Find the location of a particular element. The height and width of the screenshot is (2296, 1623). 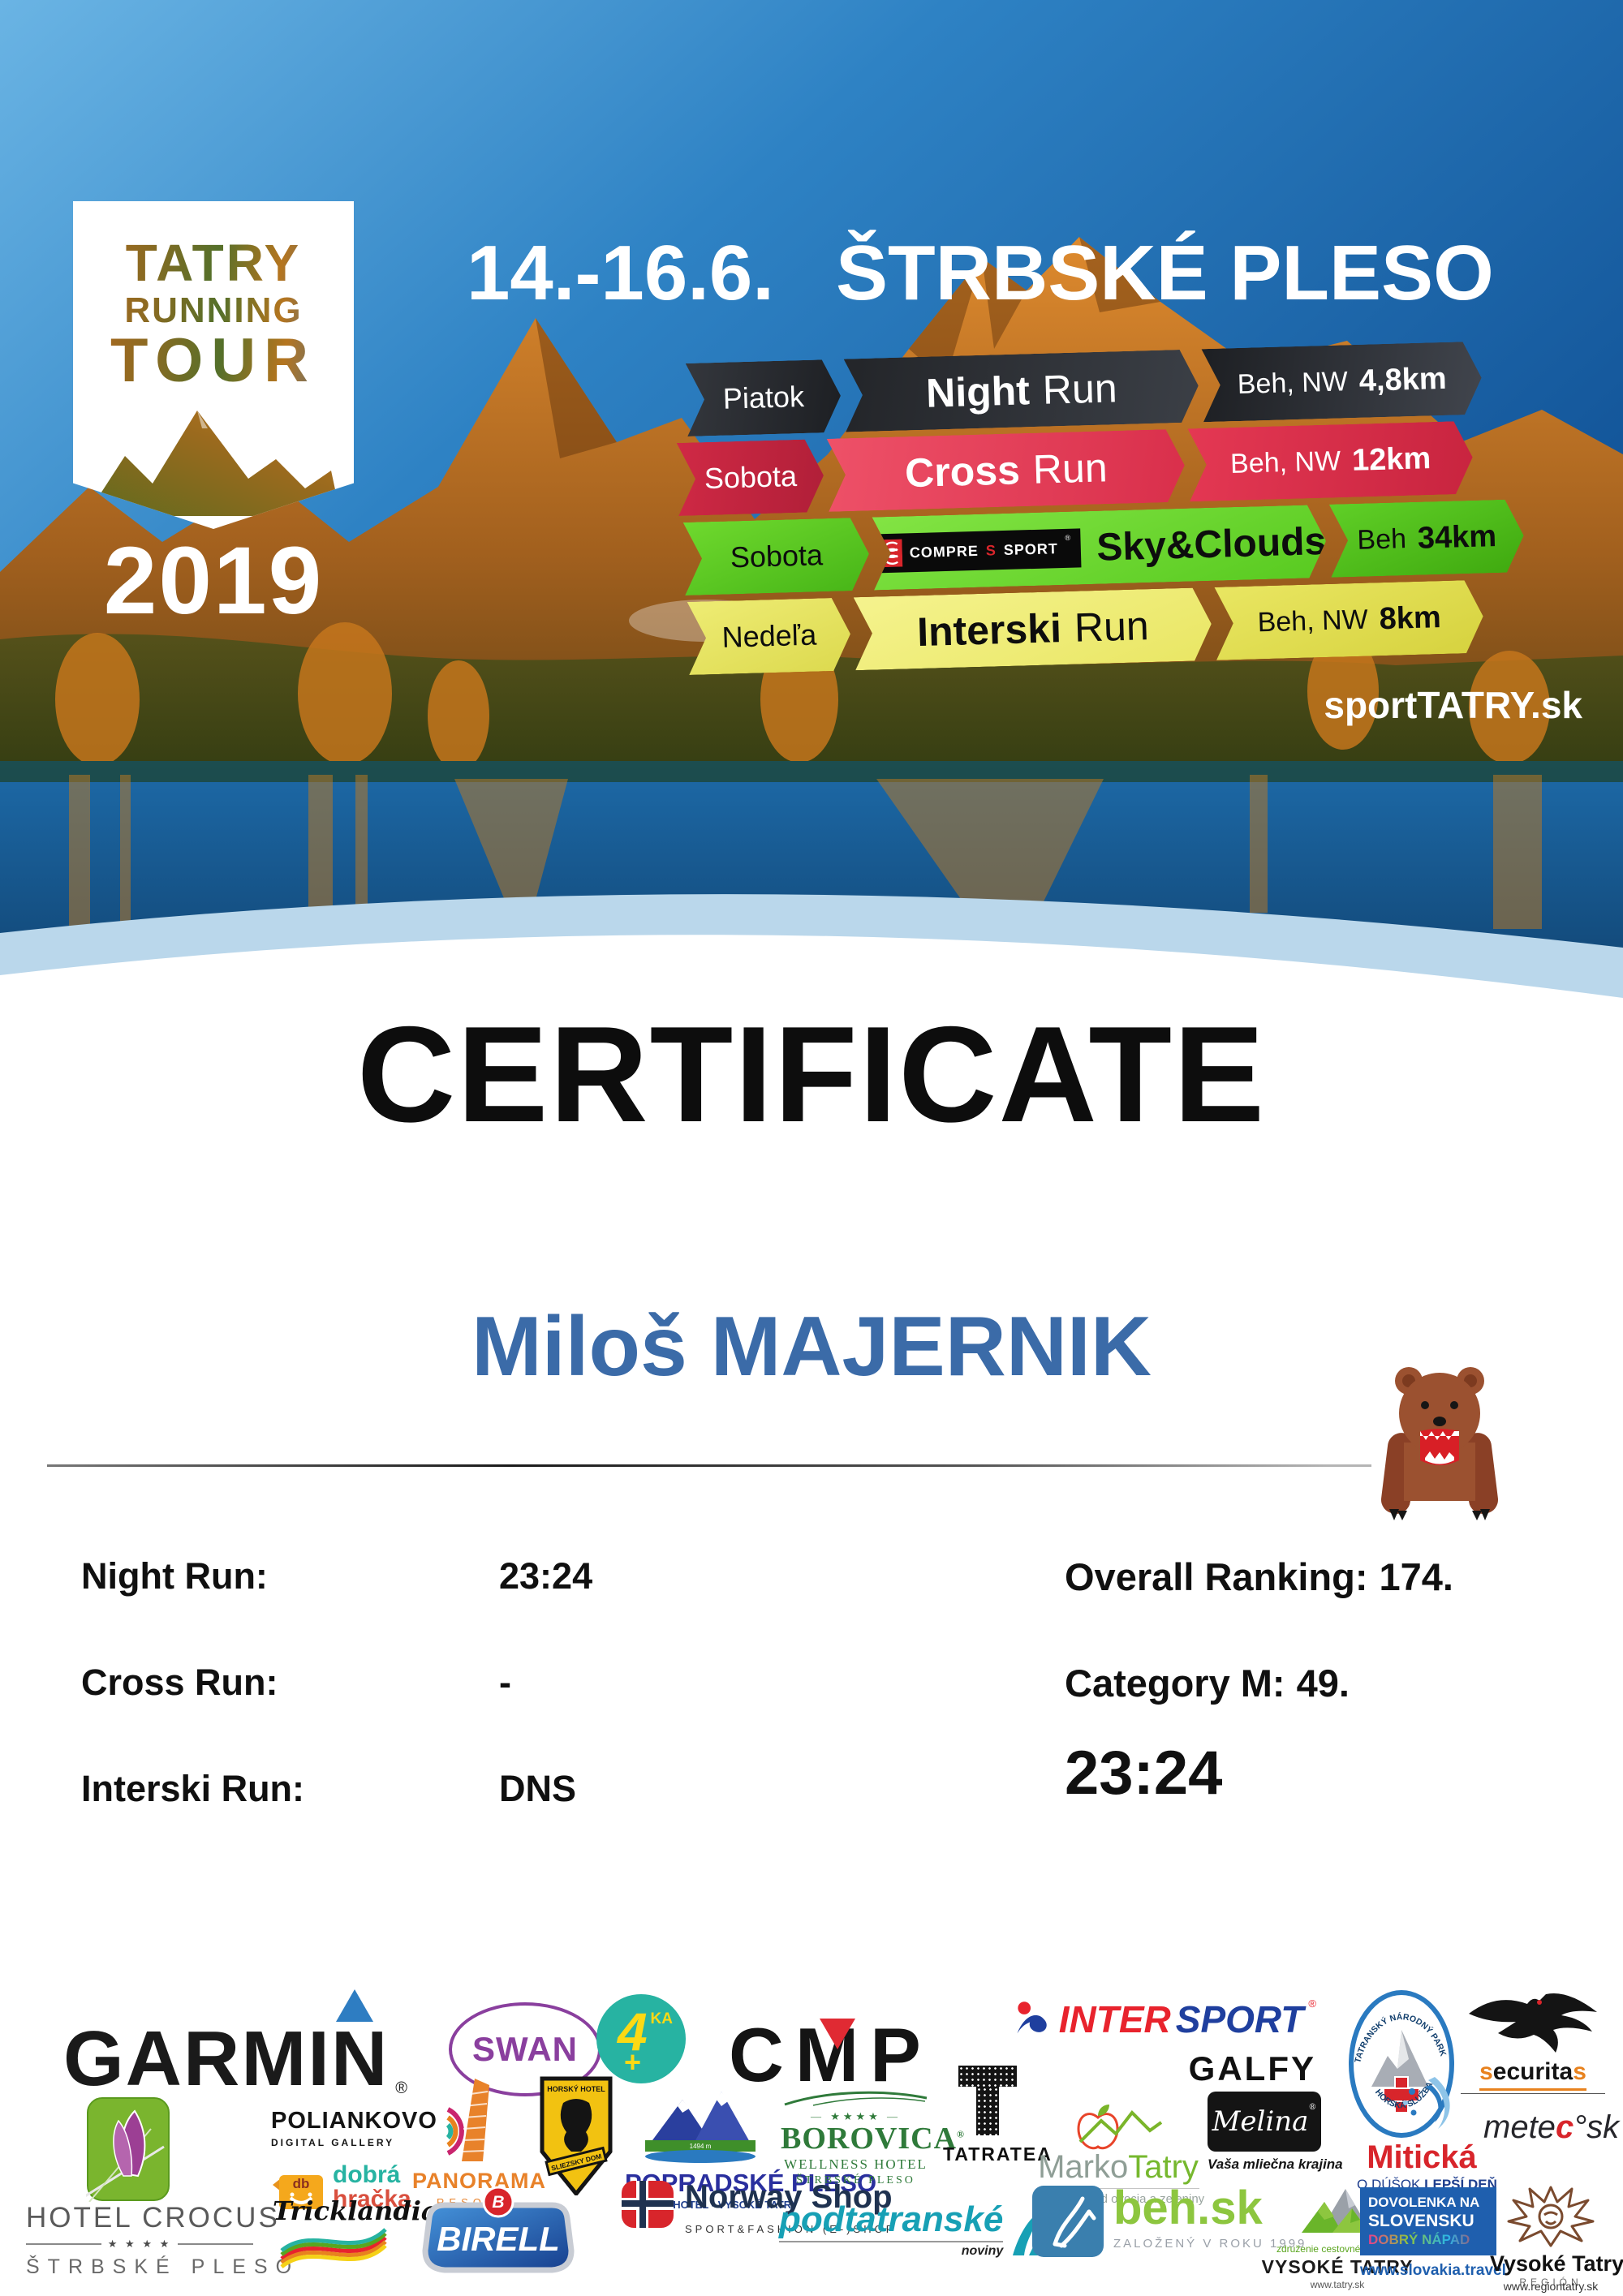

category-ranking: Category M: 49. is located at coordinates (1207, 1683).